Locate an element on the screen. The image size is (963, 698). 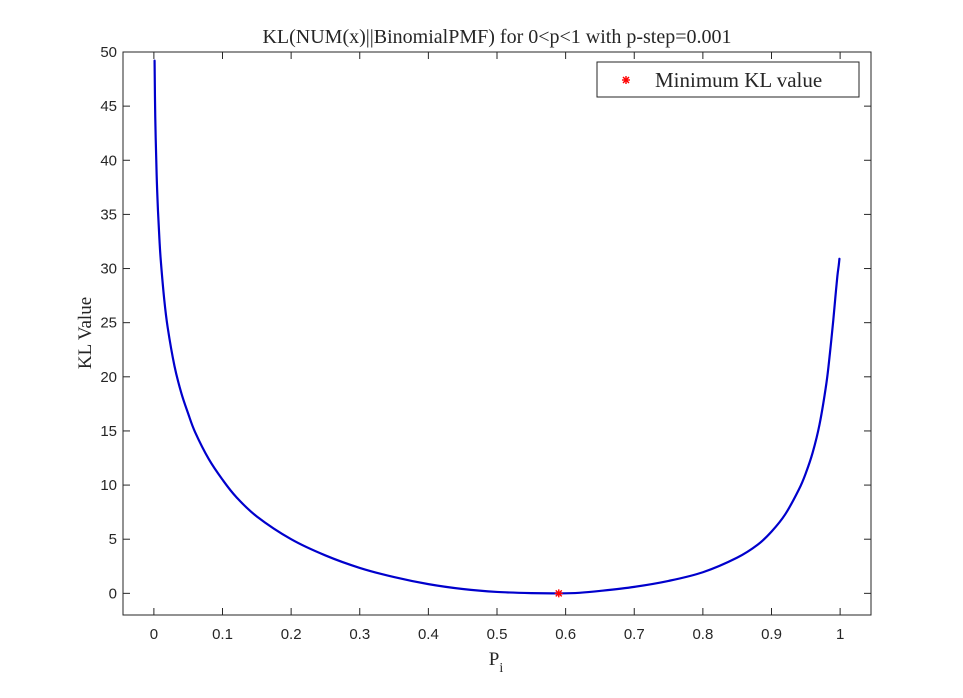
y-tick-label: 25 is located at coordinates (108, 323).